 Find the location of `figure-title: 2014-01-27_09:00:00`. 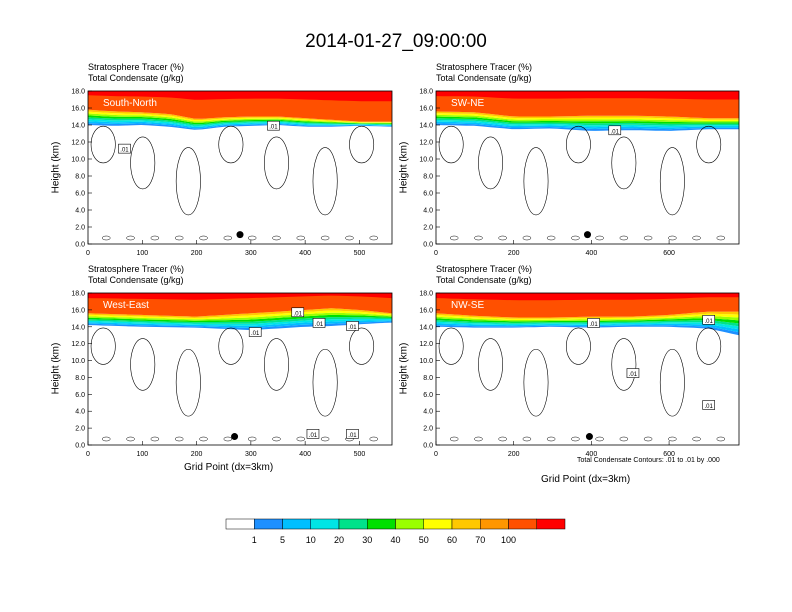

figure-title: 2014-01-27_09:00:00 is located at coordinates (396, 41).